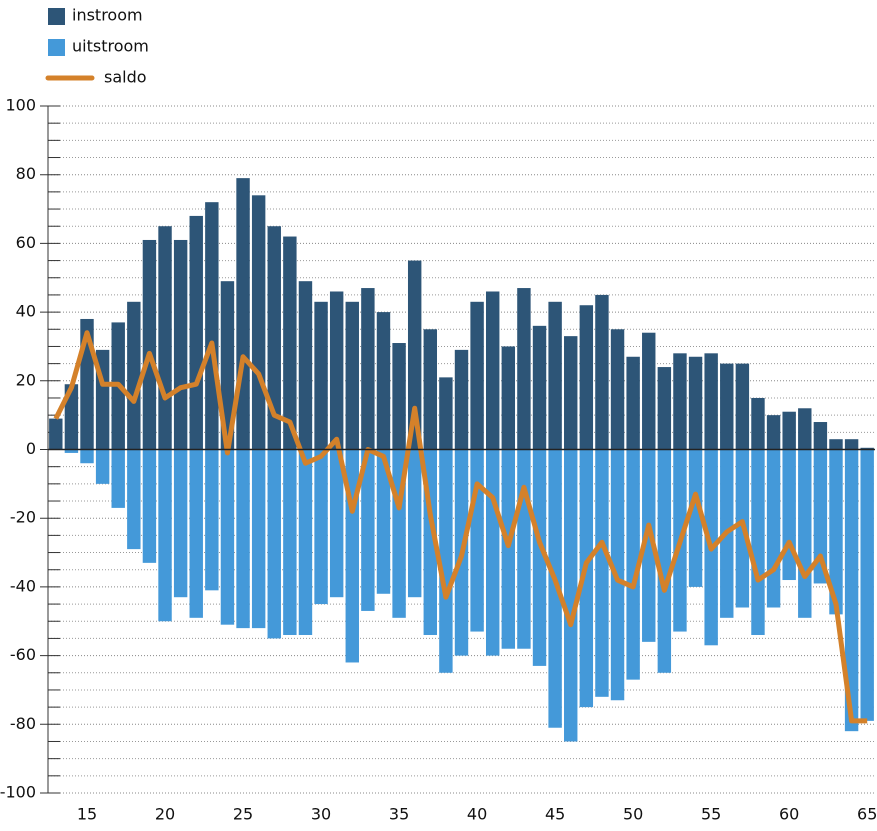 Image resolution: width=877 pixels, height=831 pixels. Describe the element at coordinates (477, 814) in the screenshot. I see `x-tick-label: 40` at that location.